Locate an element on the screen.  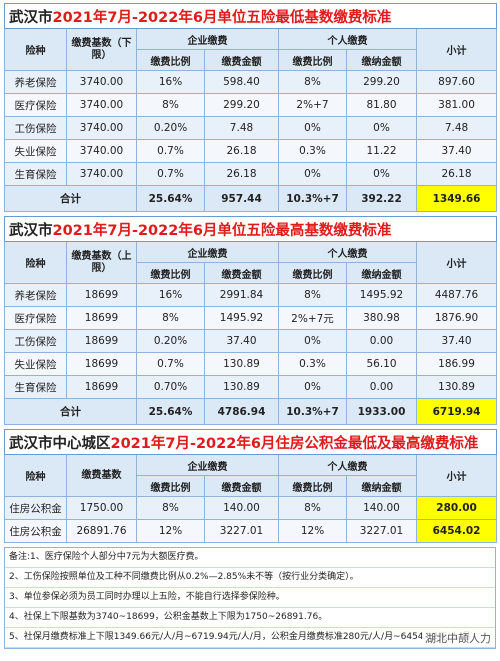
cell: 11.22 is located at coordinates (381, 151).